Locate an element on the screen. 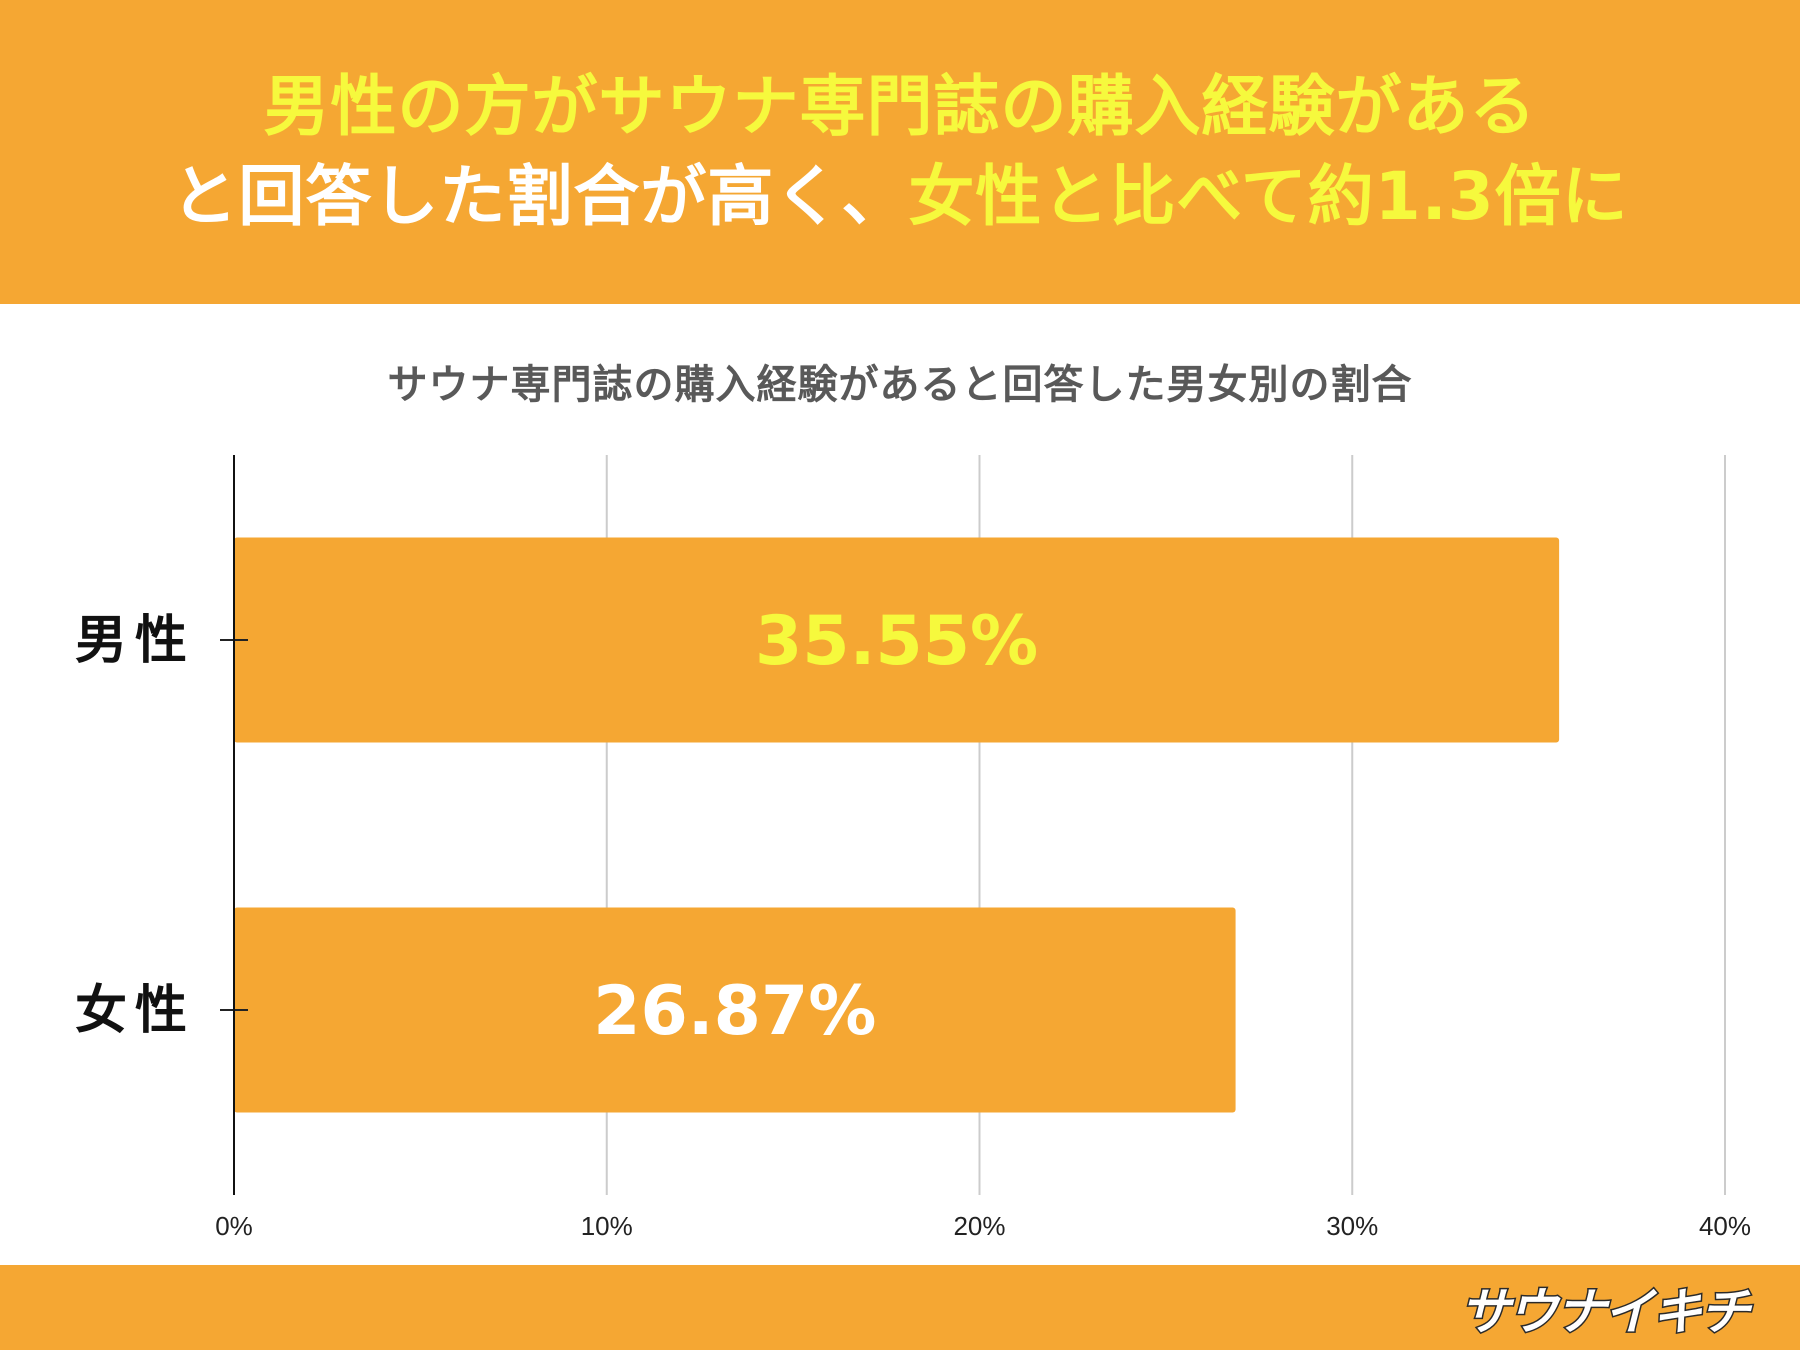 Image resolution: width=1800 pixels, height=1350 pixels. data-label: 35.55% is located at coordinates (896, 641).